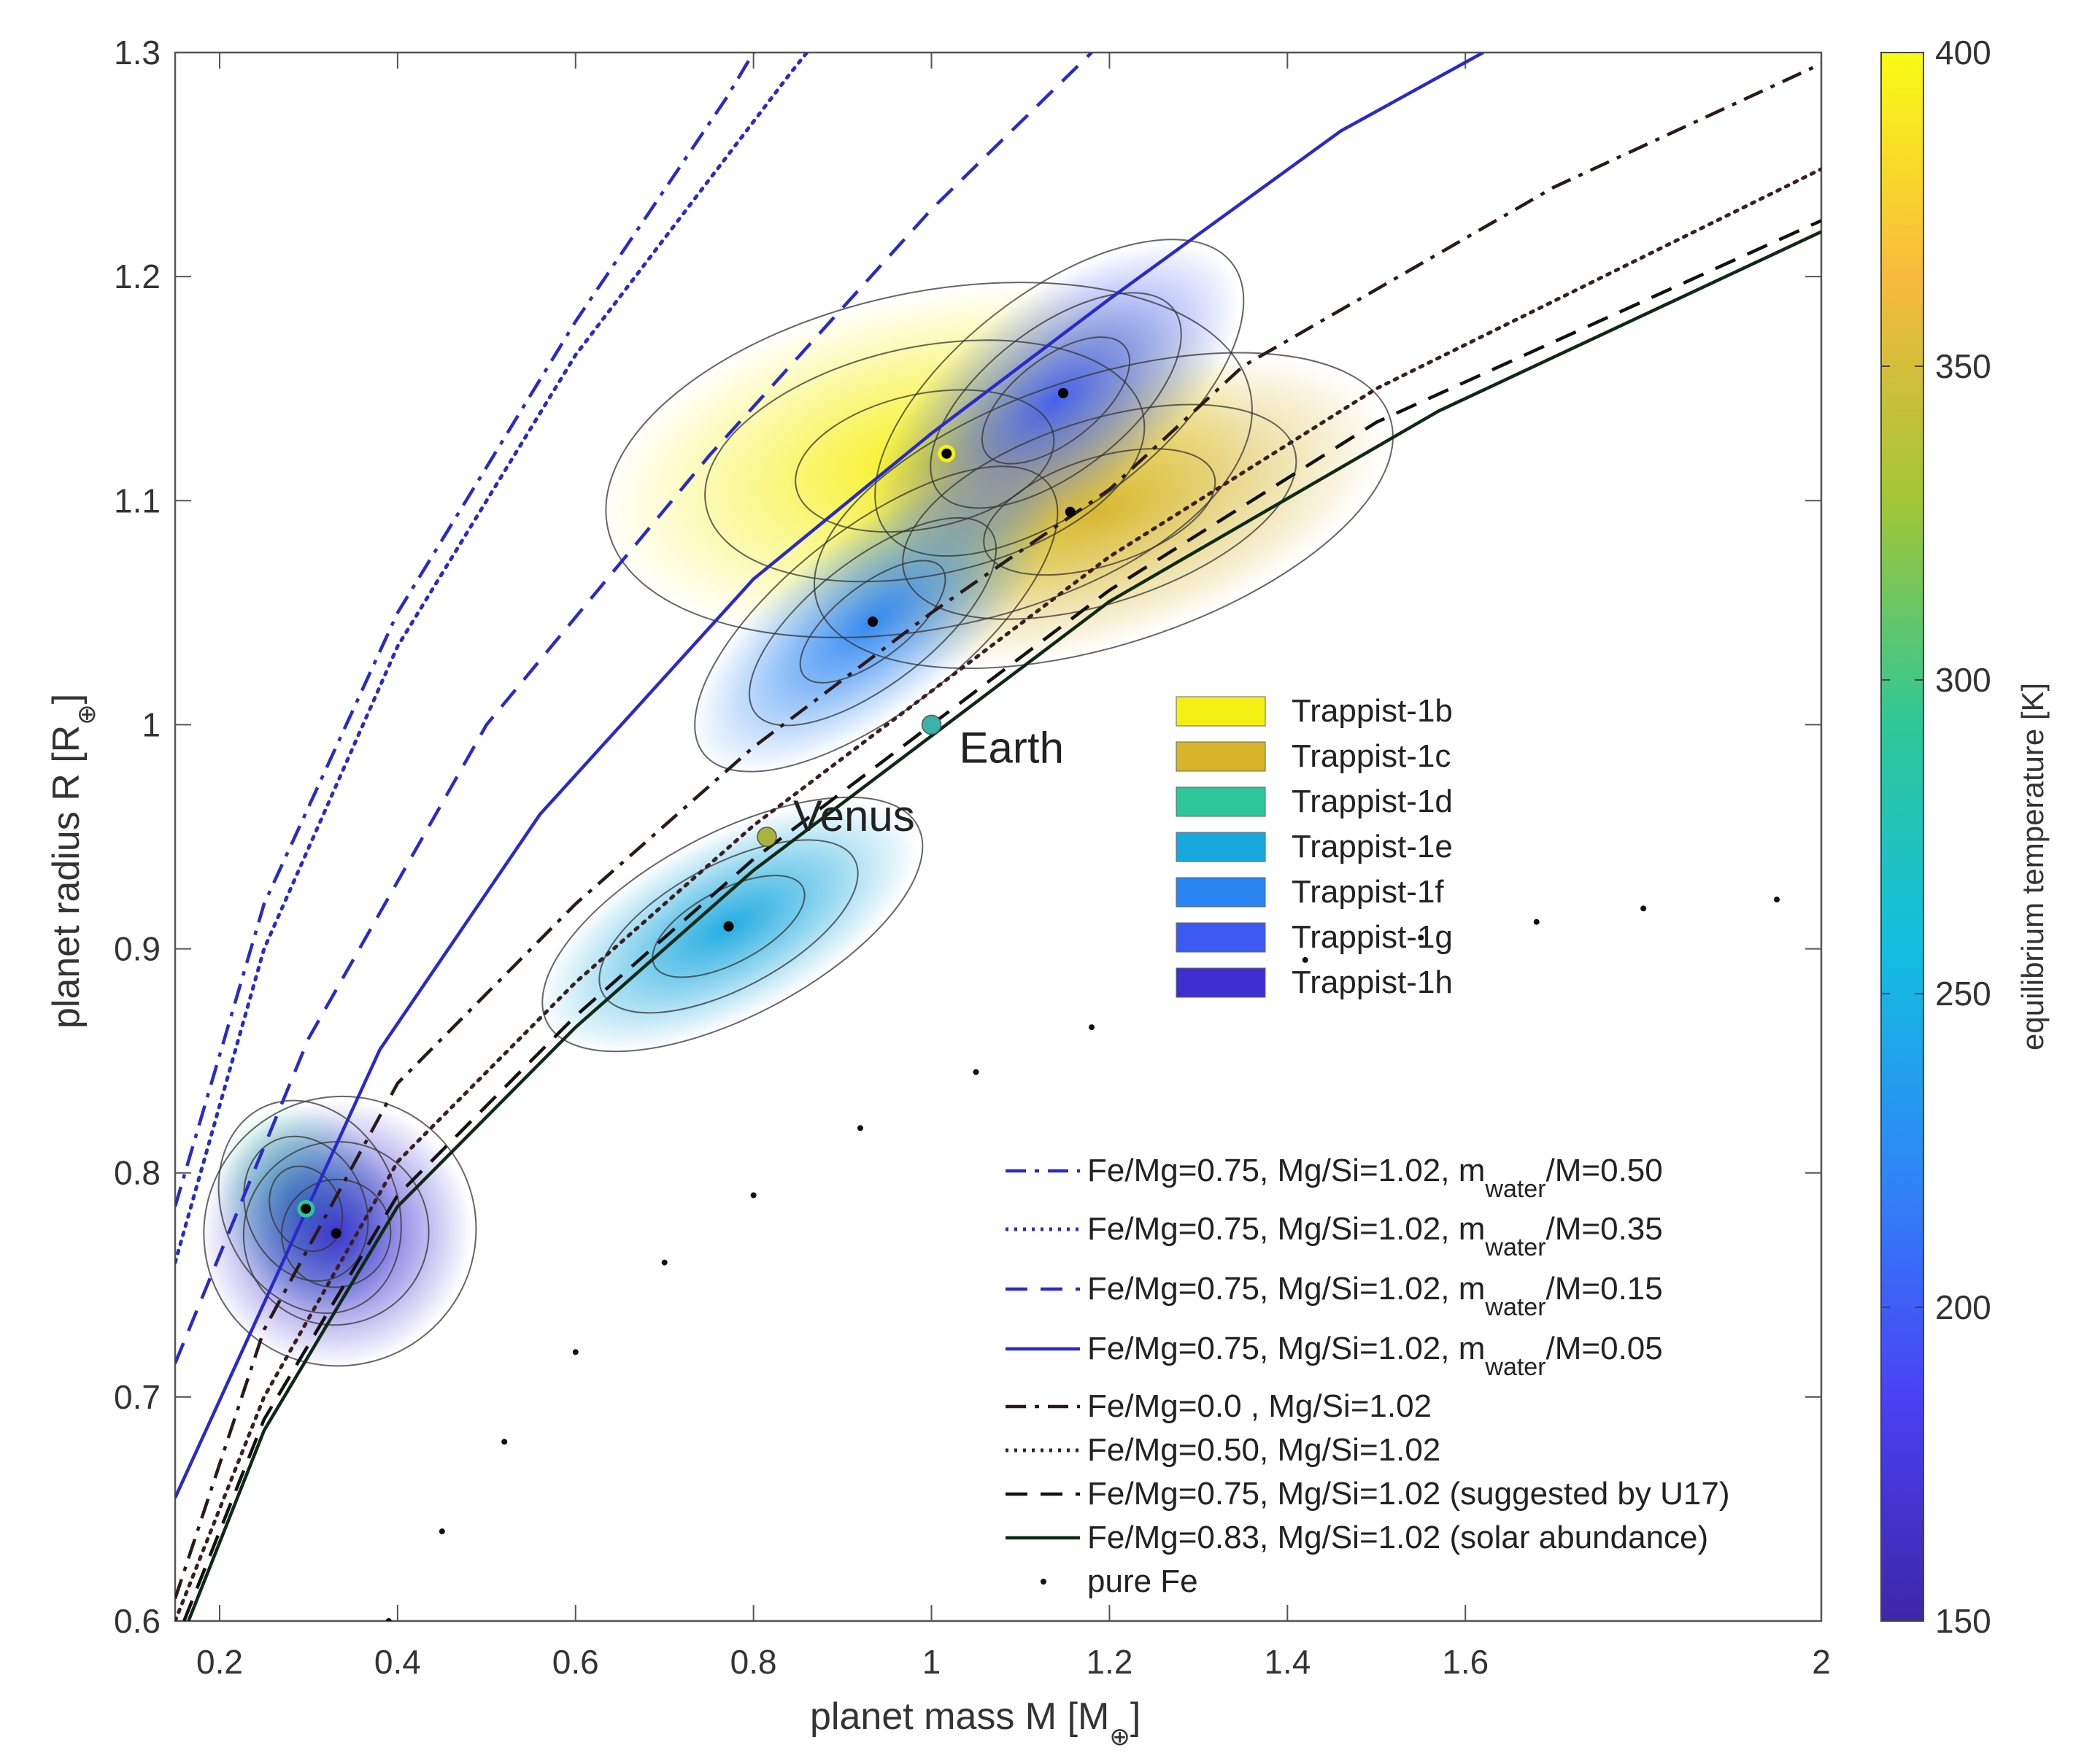 The width and height of the screenshot is (2084, 1764). I want to click on y-tick-label: 0.9, so click(137, 949).